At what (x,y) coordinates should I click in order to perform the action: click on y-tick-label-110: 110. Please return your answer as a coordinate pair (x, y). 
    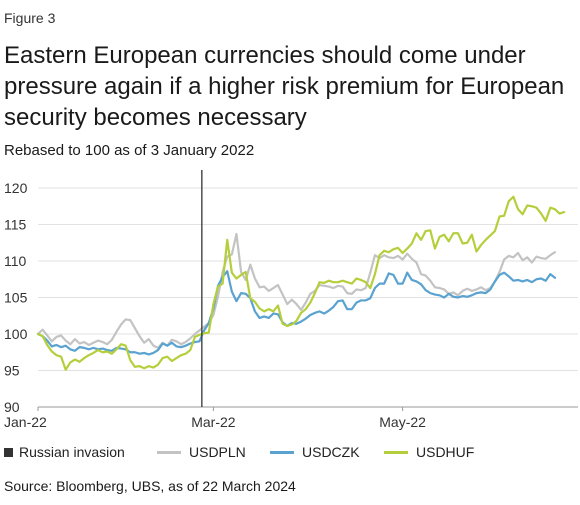
    Looking at the image, I should click on (15, 261).